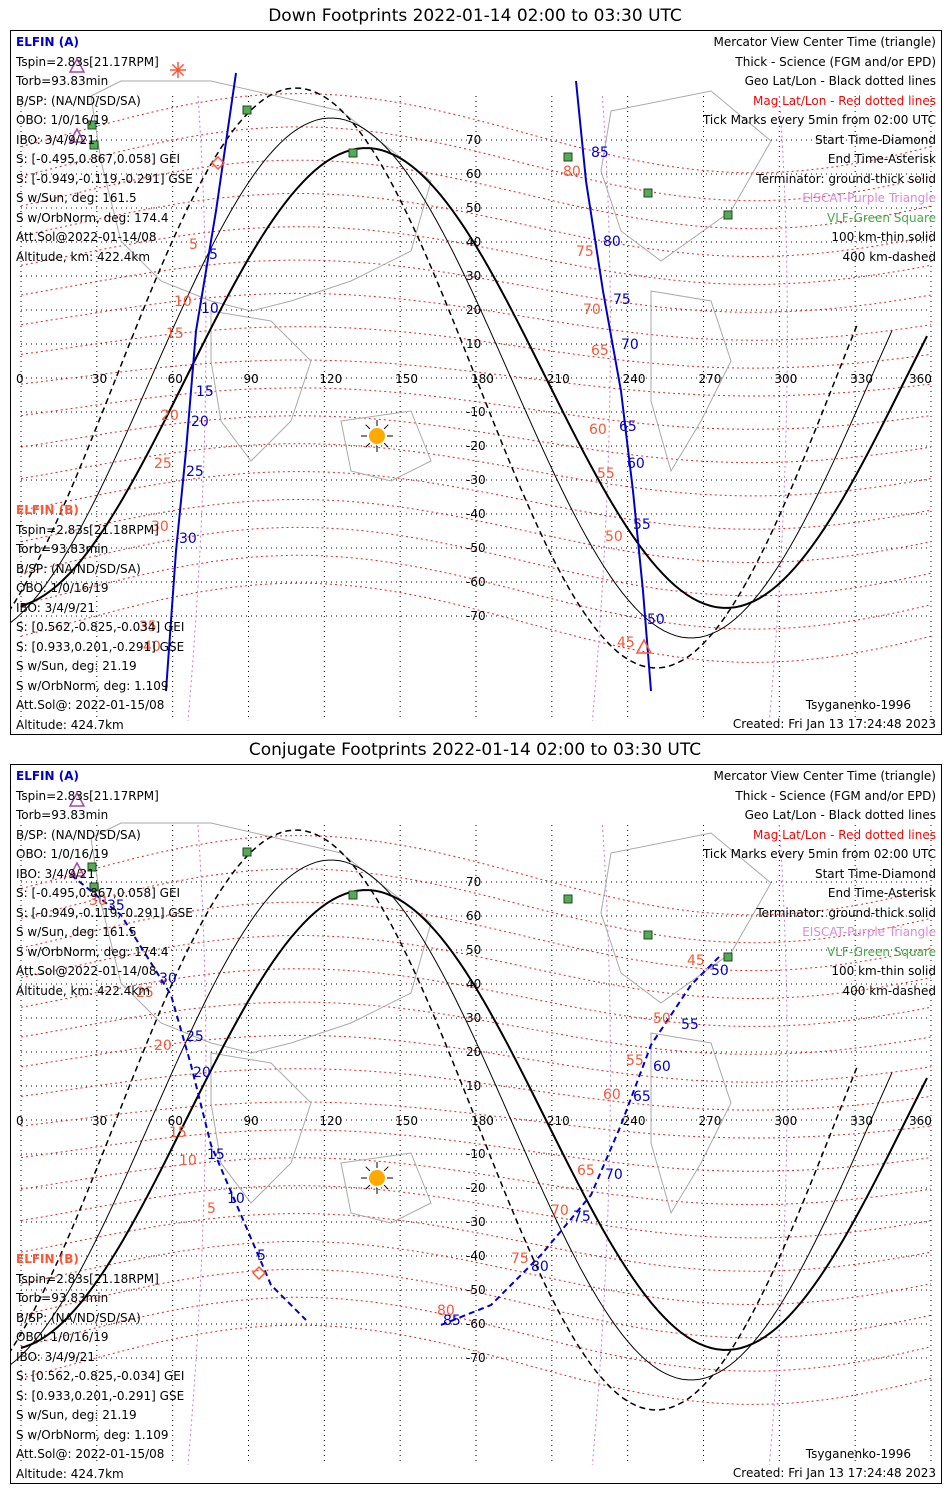 The height and width of the screenshot is (1500, 950). I want to click on elfin-a-conj-west-time-label: 10, so click(236, 1199).